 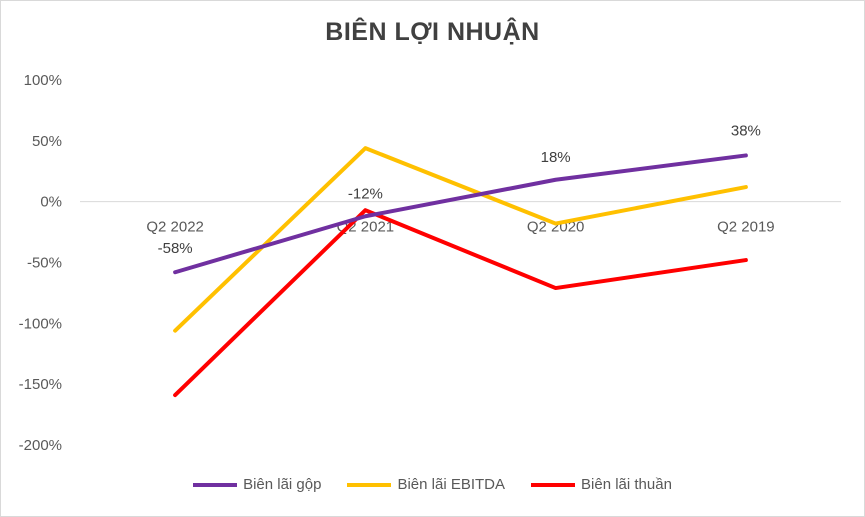 What do you see at coordinates (365, 193) in the screenshot?
I see `data-label: -12%` at bounding box center [365, 193].